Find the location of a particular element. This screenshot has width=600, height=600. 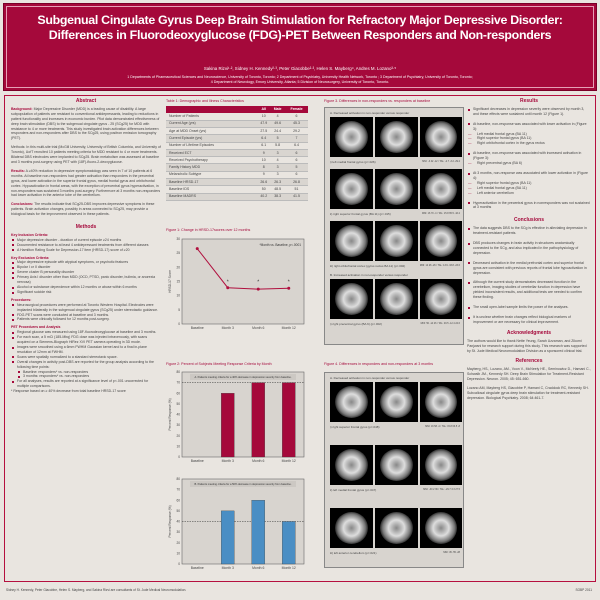

x-tick-label: Month 3 is located at coordinates (228, 461).